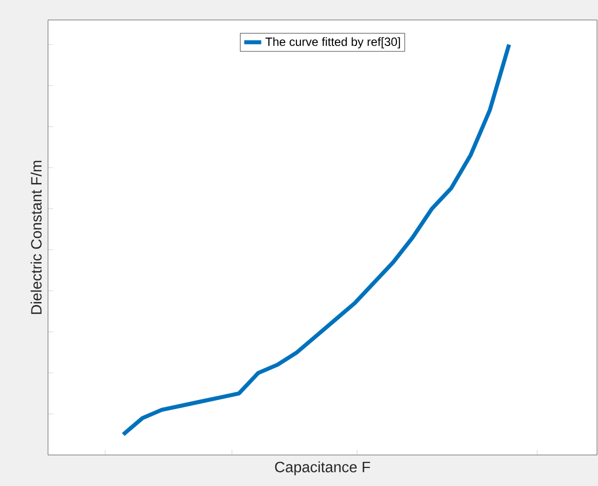 This screenshot has height=486, width=598. What do you see at coordinates (333, 42) in the screenshot?
I see `legend-label: The curve fitted by ref[30]` at bounding box center [333, 42].